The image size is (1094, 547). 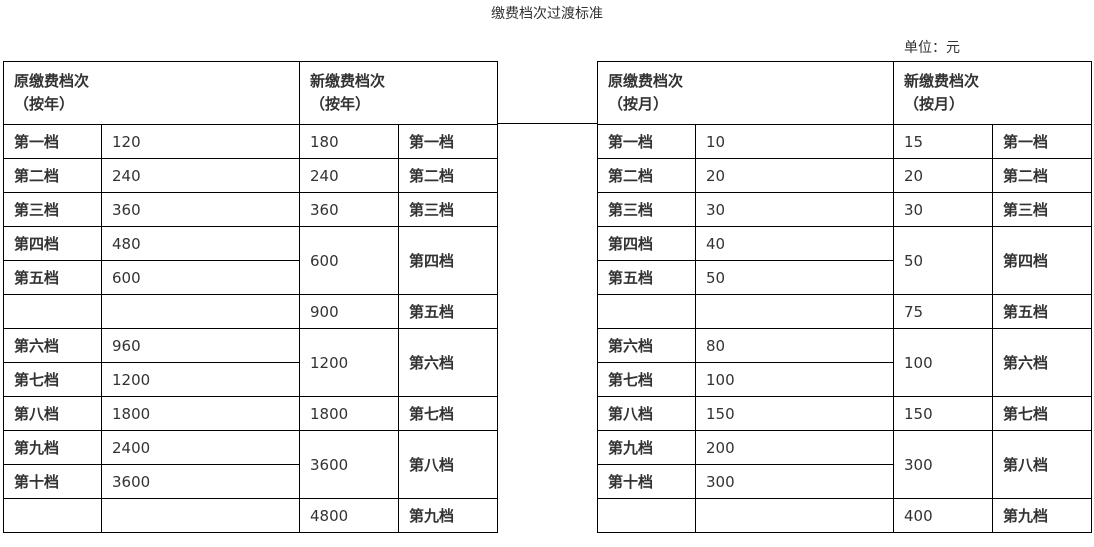 I want to click on new-tier-amount: 1200, so click(x=349, y=362).